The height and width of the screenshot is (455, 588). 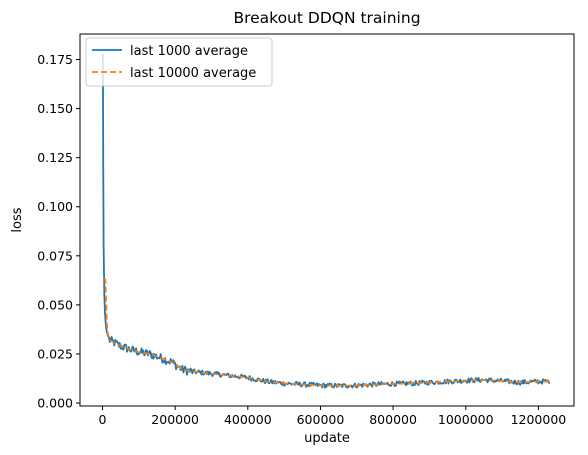 I want to click on x-tick-label: 1000000, so click(x=466, y=419).